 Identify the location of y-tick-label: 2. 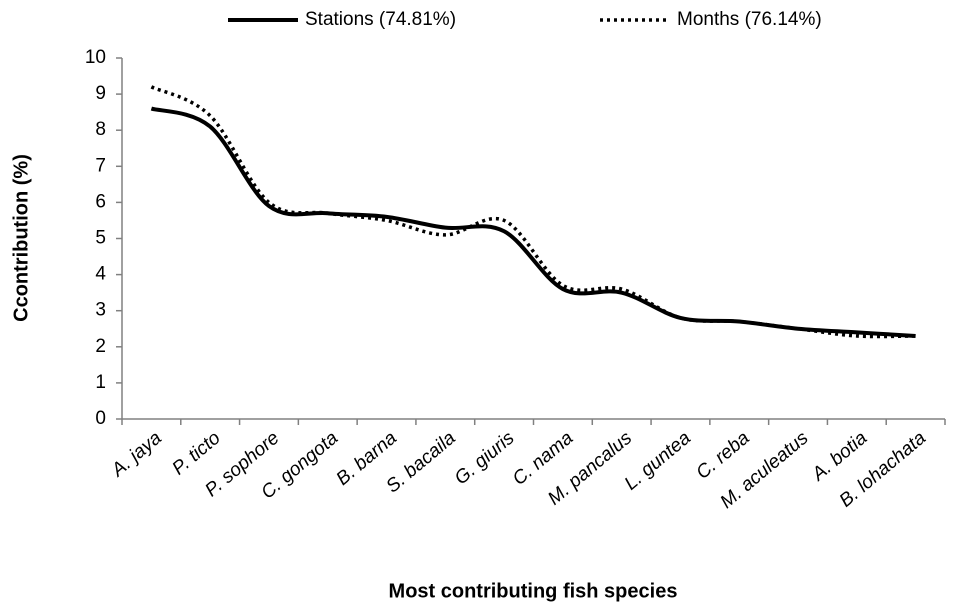
(100, 346).